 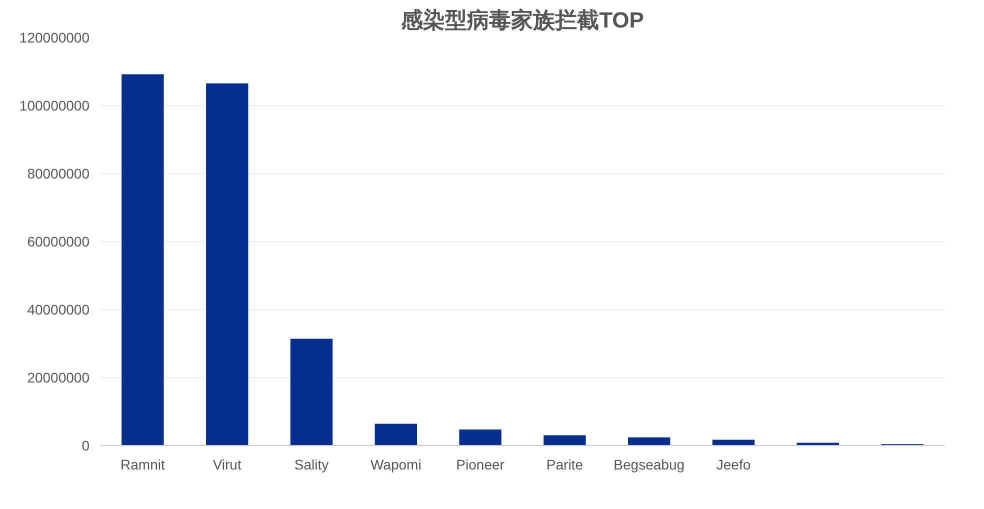 What do you see at coordinates (522, 20) in the screenshot?
I see `chart-title: 感染型病毒家族拦截TOP` at bounding box center [522, 20].